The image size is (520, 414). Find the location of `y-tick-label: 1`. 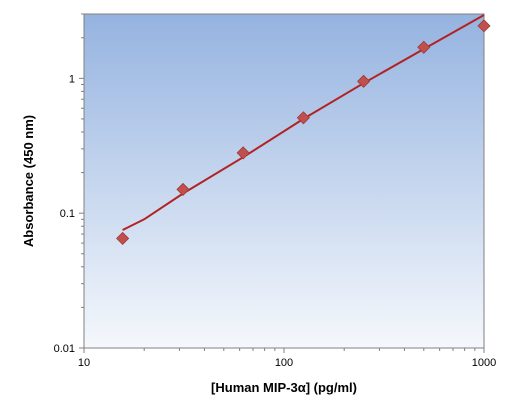

y-tick-label: 1 is located at coordinates (72, 79).